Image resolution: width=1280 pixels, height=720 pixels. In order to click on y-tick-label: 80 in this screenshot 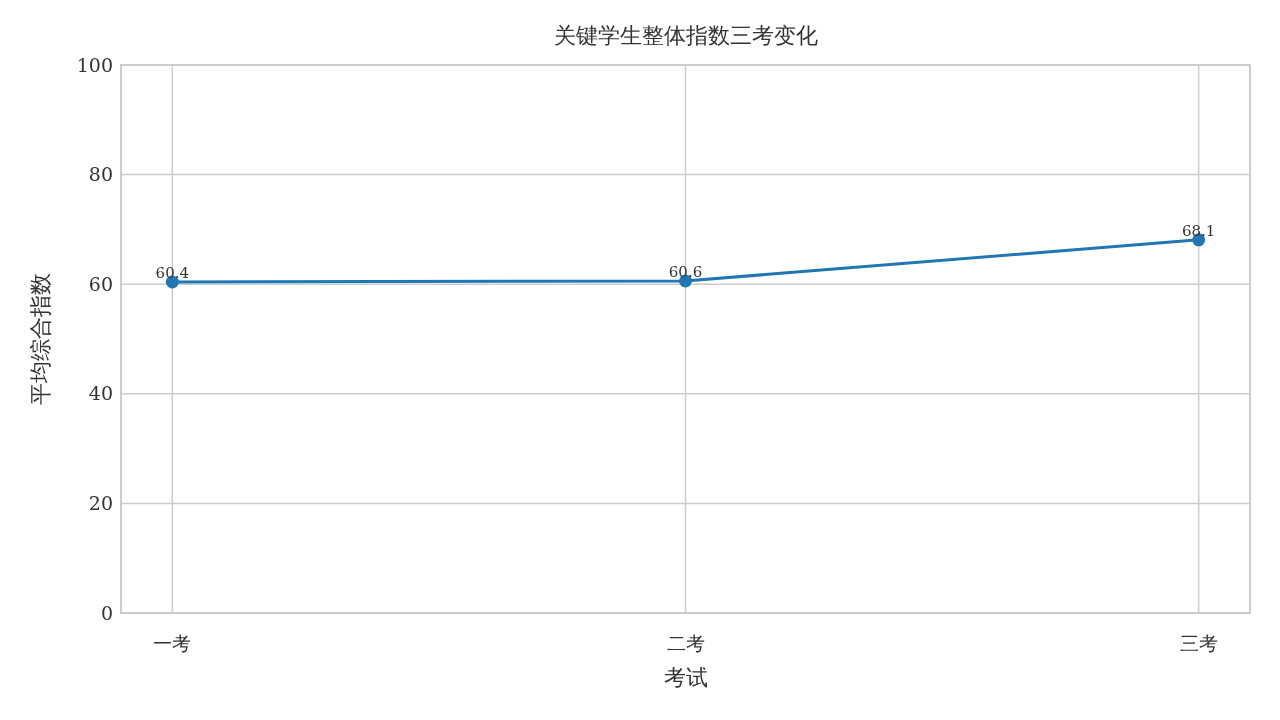, I will do `click(100, 174)`.